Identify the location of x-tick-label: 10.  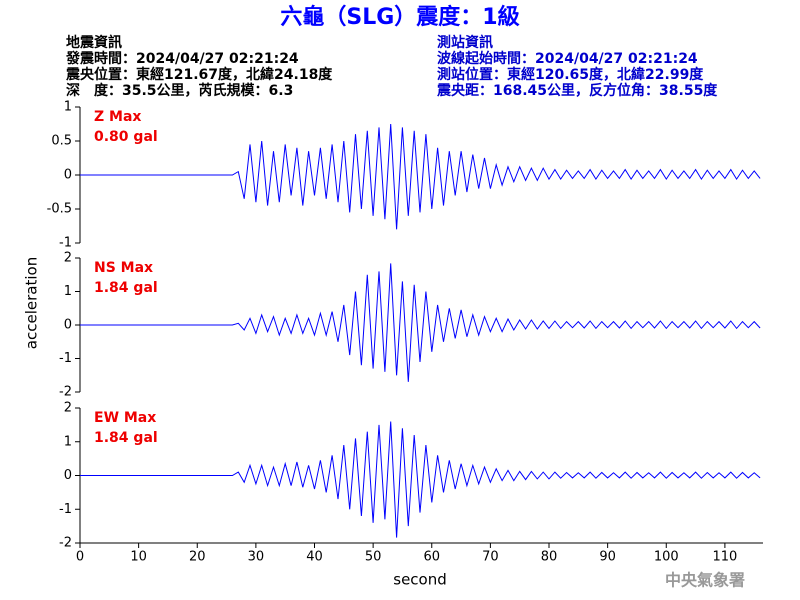
(138, 557).